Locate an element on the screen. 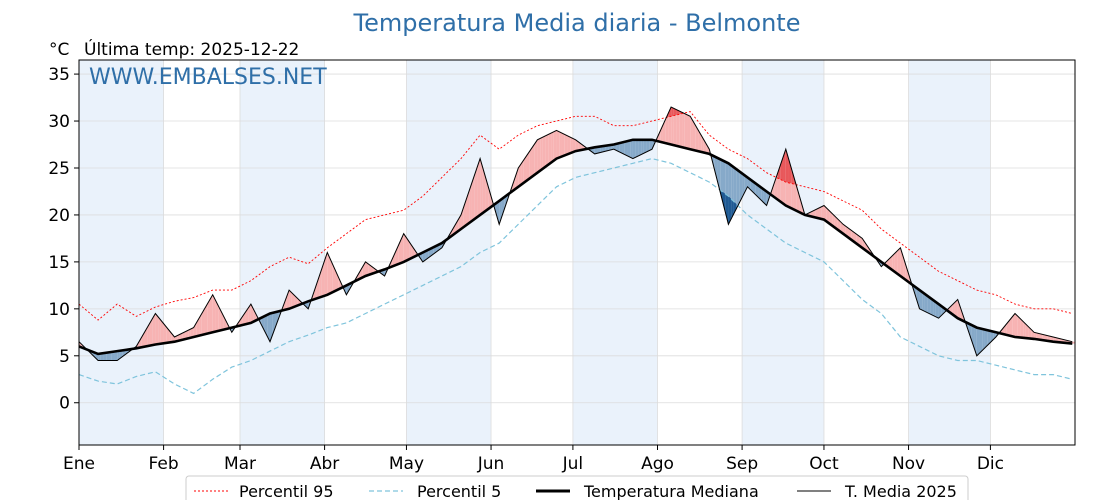 The width and height of the screenshot is (1120, 500). y-tick-label: 25 is located at coordinates (59, 169).